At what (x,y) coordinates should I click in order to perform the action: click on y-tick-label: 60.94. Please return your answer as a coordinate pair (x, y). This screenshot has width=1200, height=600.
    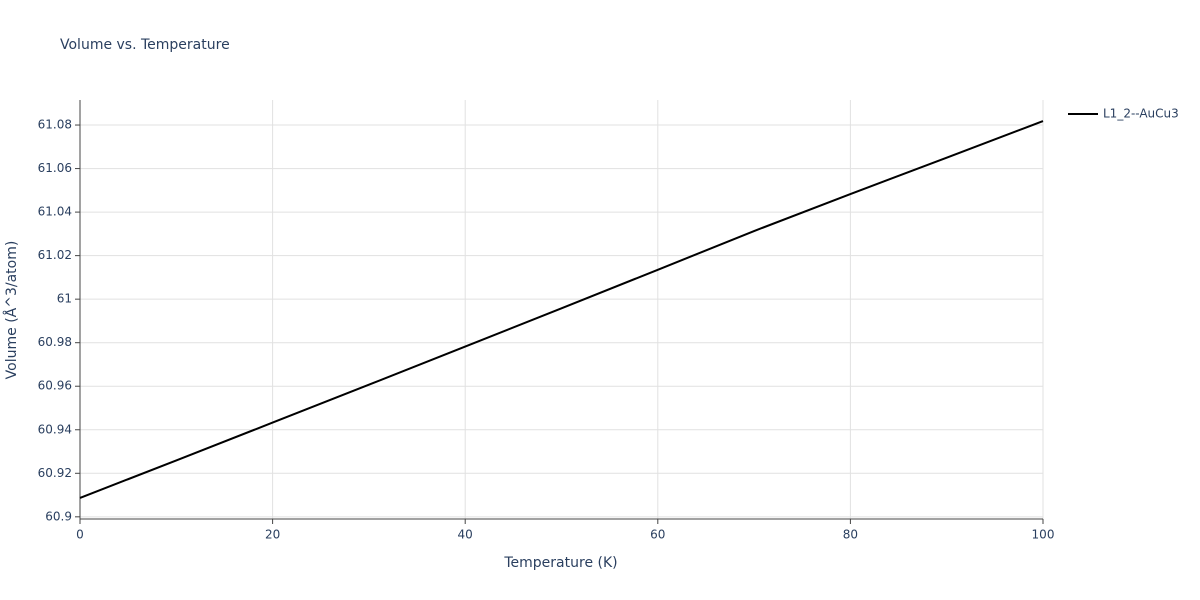
    Looking at the image, I should click on (55, 429).